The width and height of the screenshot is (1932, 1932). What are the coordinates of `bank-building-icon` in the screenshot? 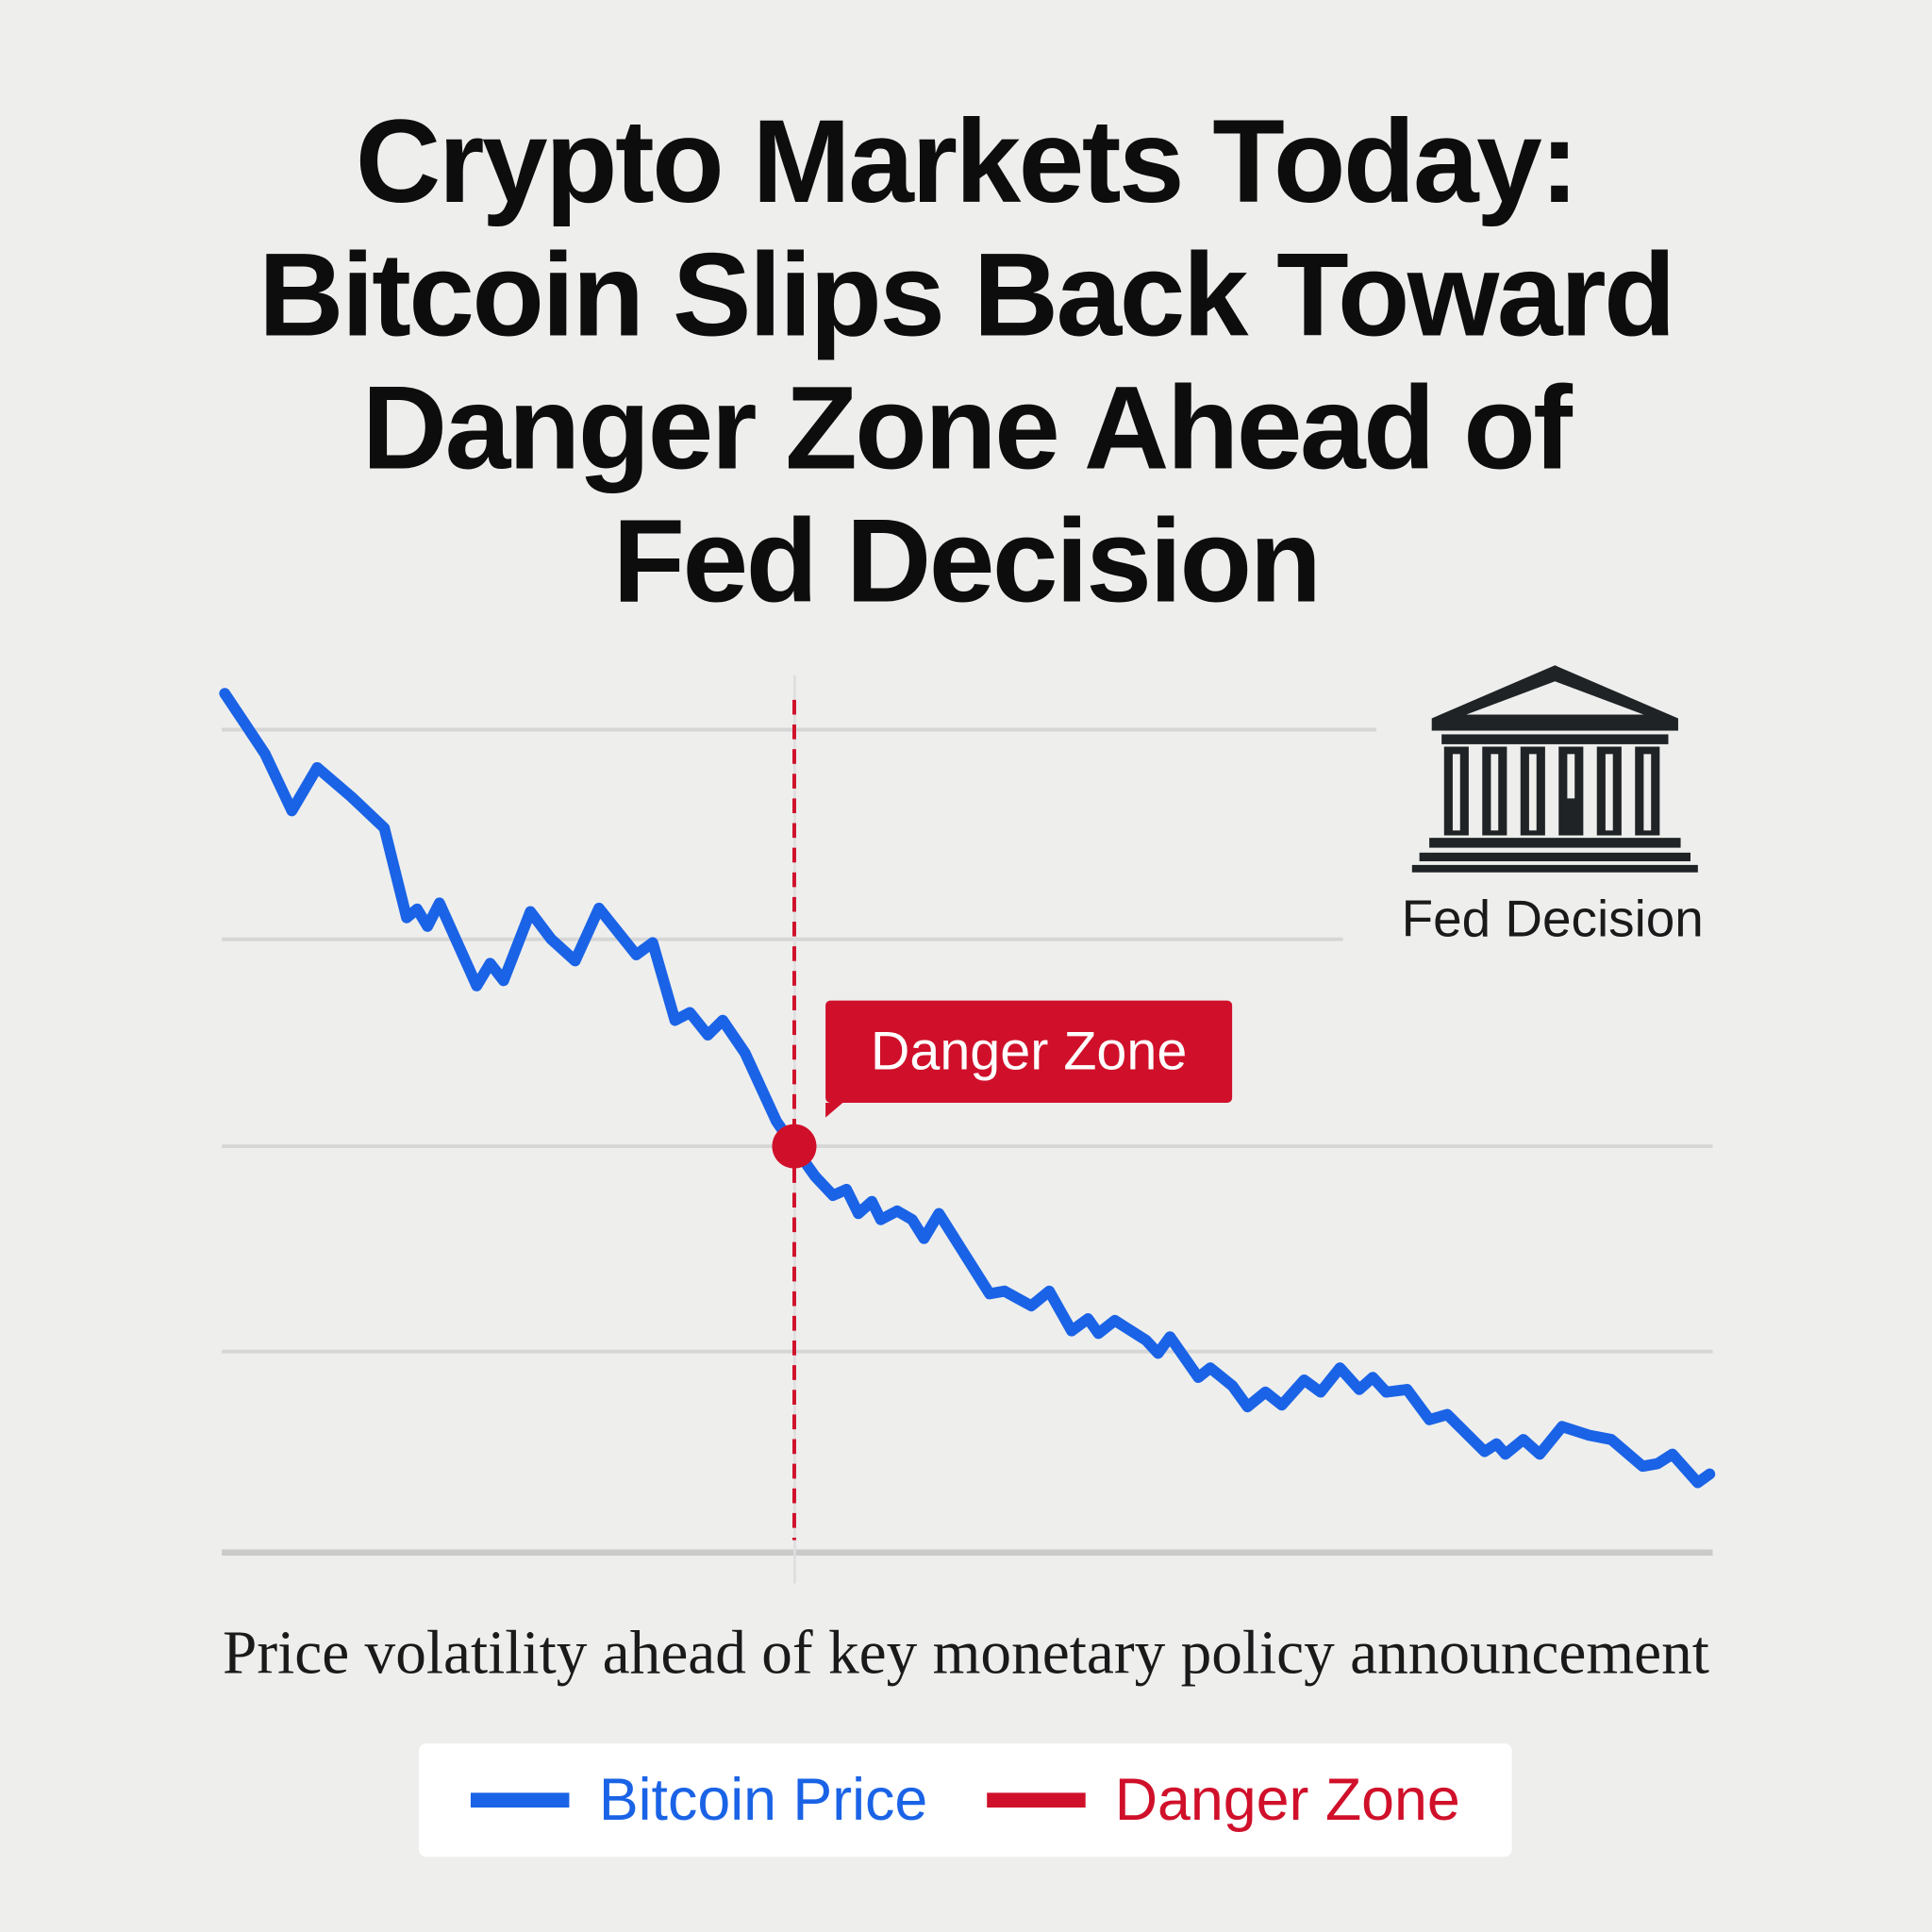 It's located at (1554, 769).